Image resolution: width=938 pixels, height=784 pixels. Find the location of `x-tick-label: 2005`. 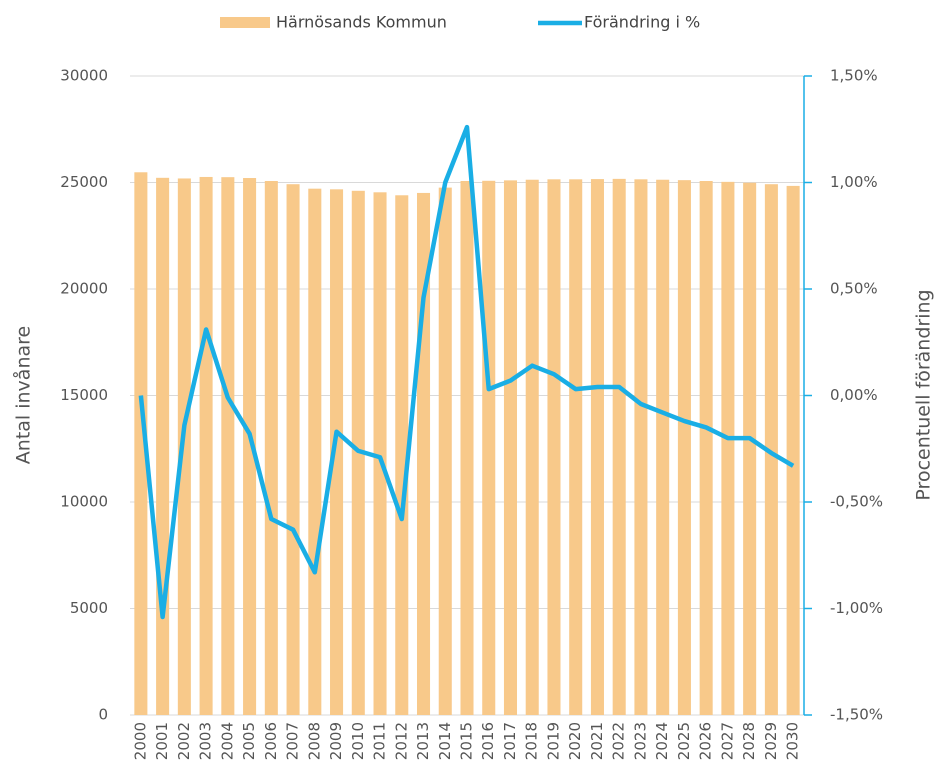

x-tick-label: 2005 is located at coordinates (249, 741).